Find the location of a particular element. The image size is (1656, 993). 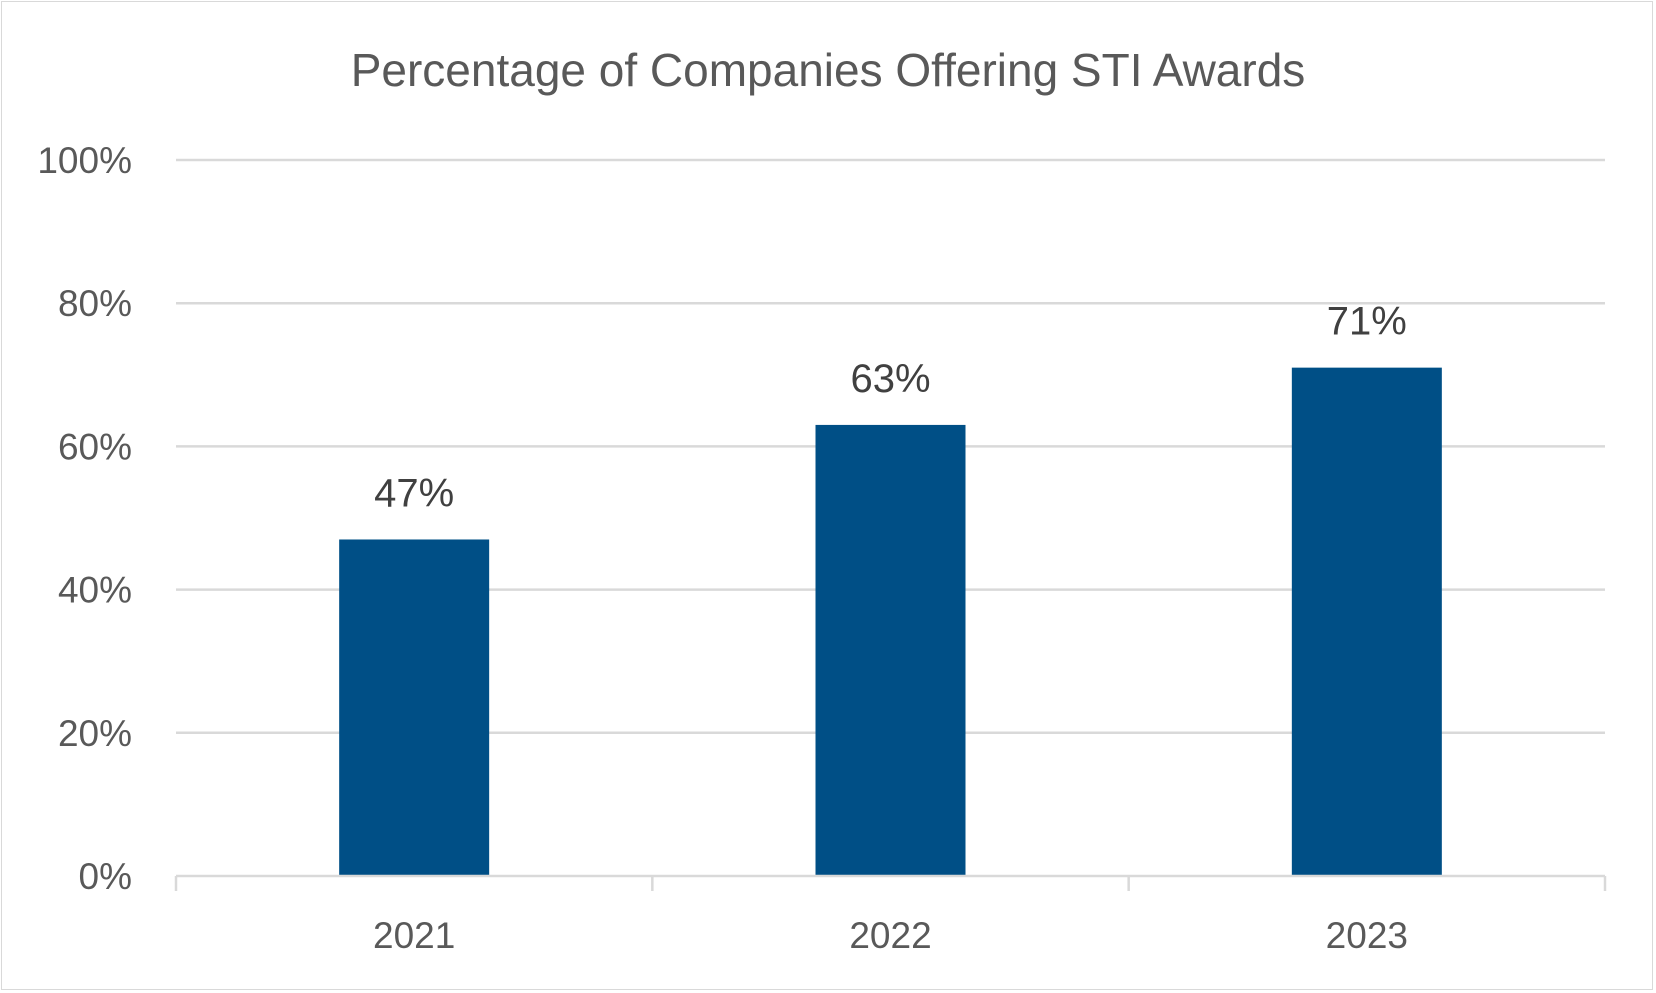

x-tick-label-2022: 2022 is located at coordinates (890, 935).